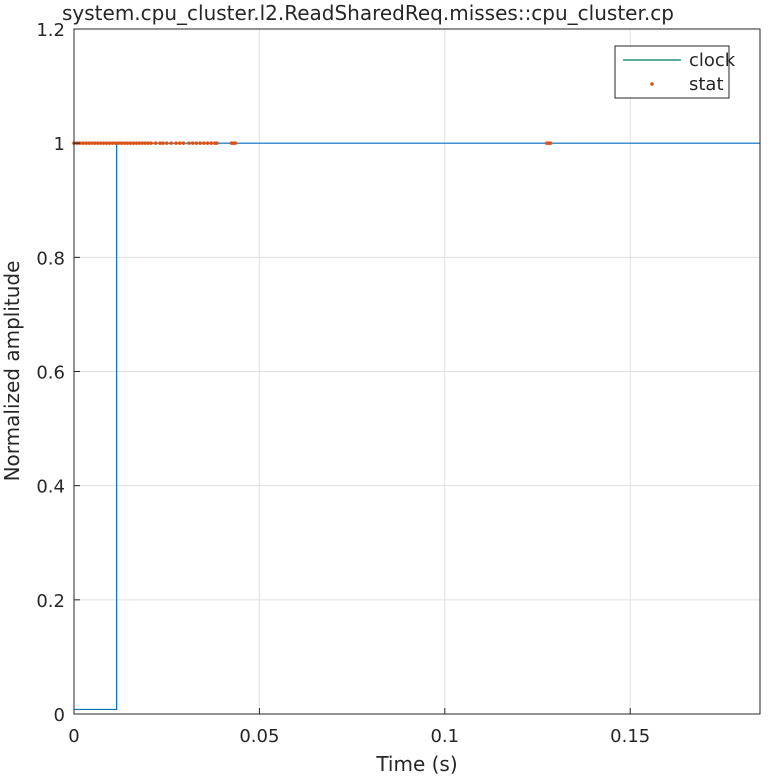 This screenshot has height=776, width=772. Describe the element at coordinates (50, 601) in the screenshot. I see `y-tick-label: 0.2` at that location.